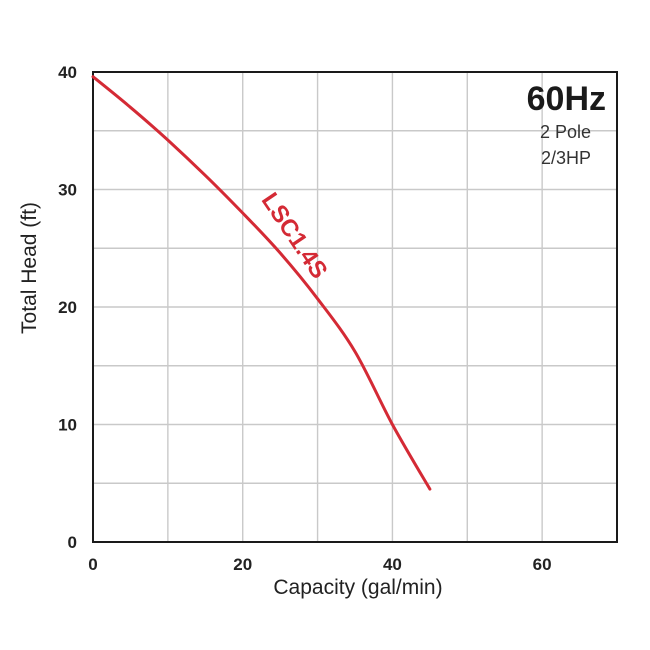 Image resolution: width=650 pixels, height=650 pixels. I want to click on x-axis-ticks: 0 20 40 60, so click(319, 564).